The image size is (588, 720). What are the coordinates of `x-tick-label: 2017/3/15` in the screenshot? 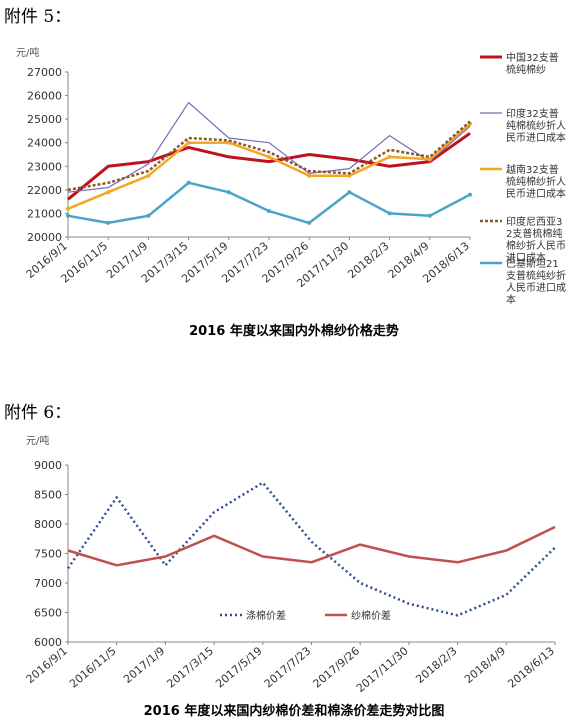 It's located at (190, 667).